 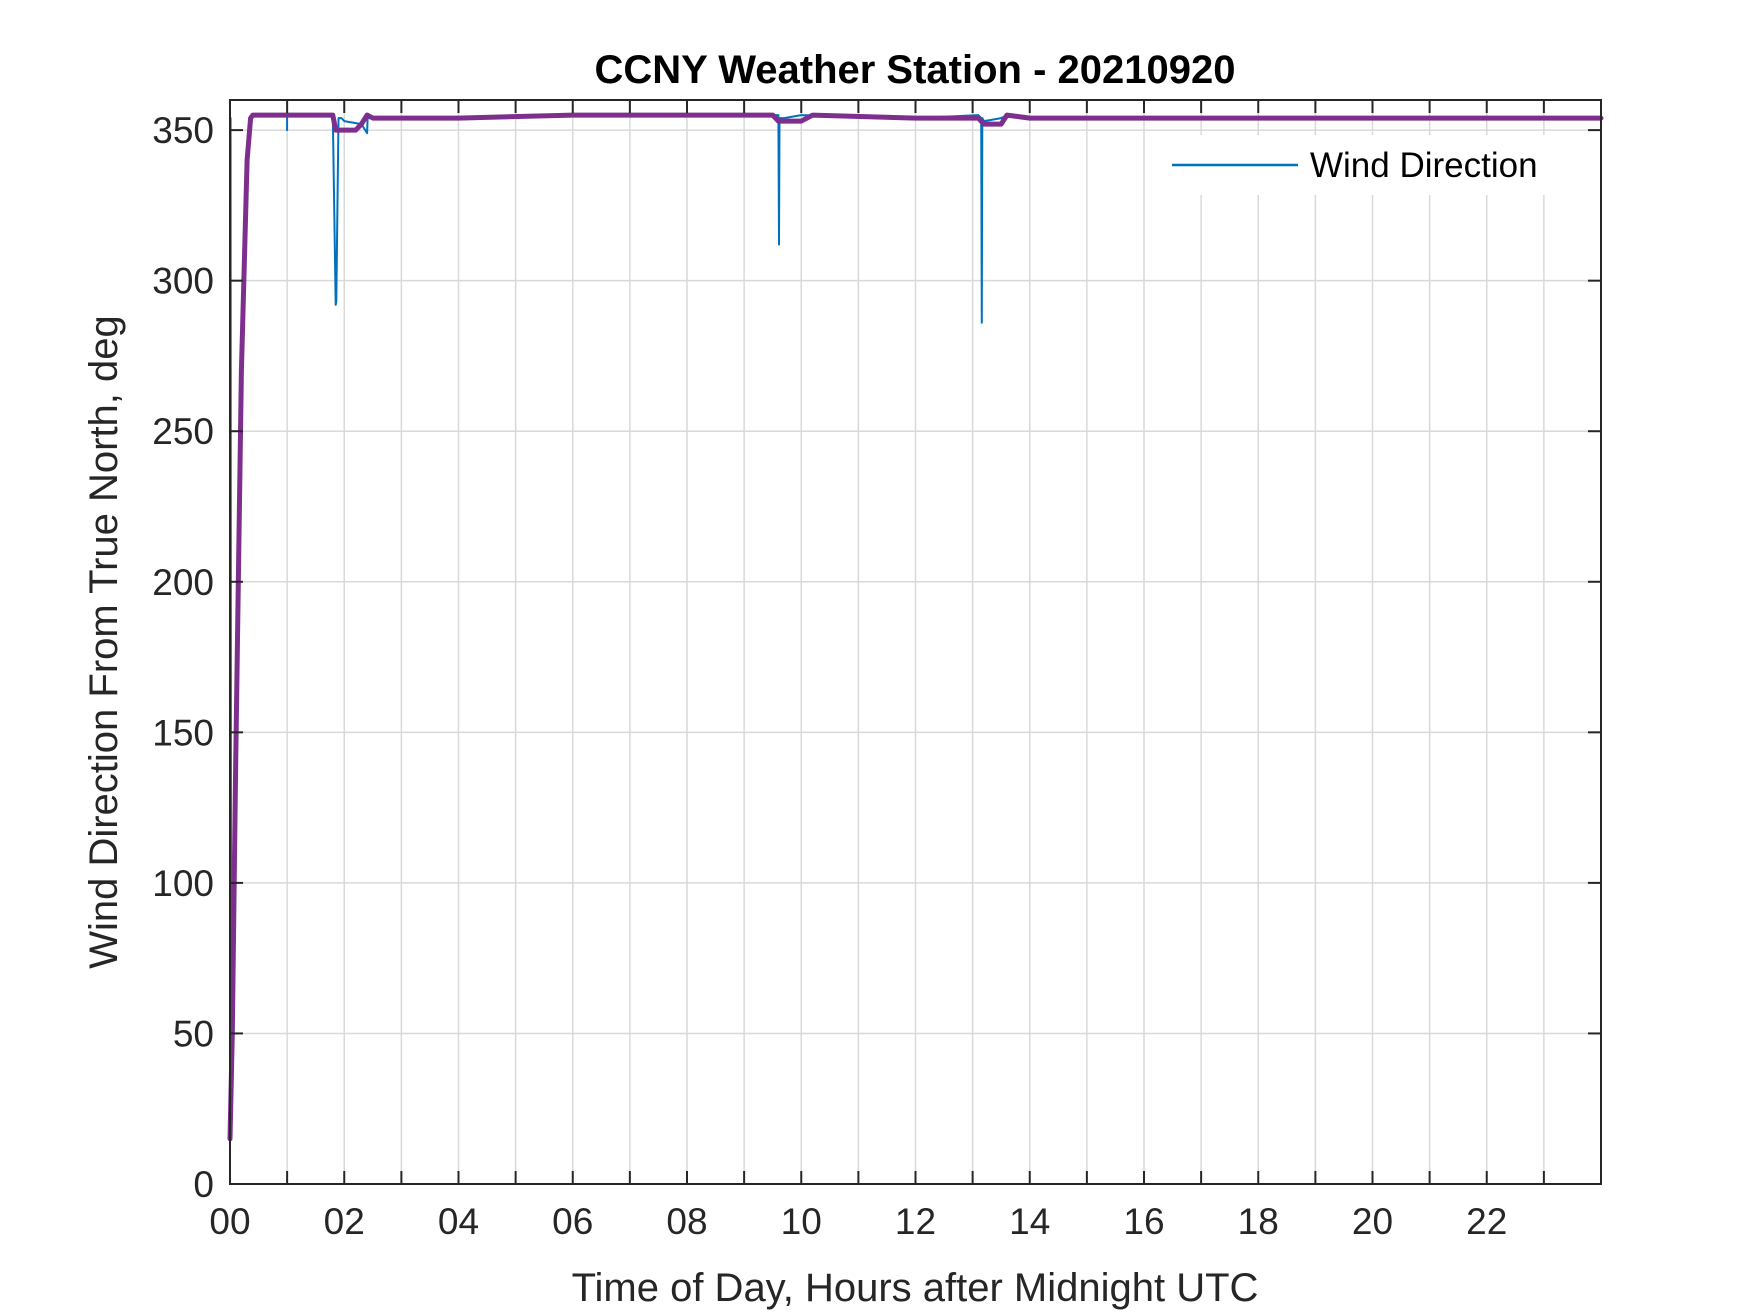 What do you see at coordinates (344, 1221) in the screenshot?
I see `x-tick-label: 02` at bounding box center [344, 1221].